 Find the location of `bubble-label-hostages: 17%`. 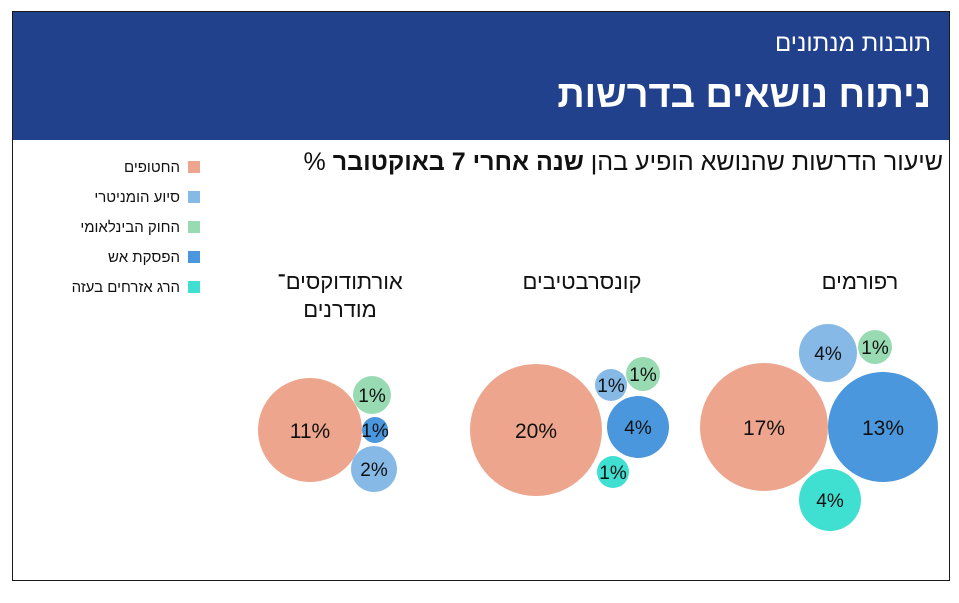

bubble-label-hostages: 17% is located at coordinates (764, 428).